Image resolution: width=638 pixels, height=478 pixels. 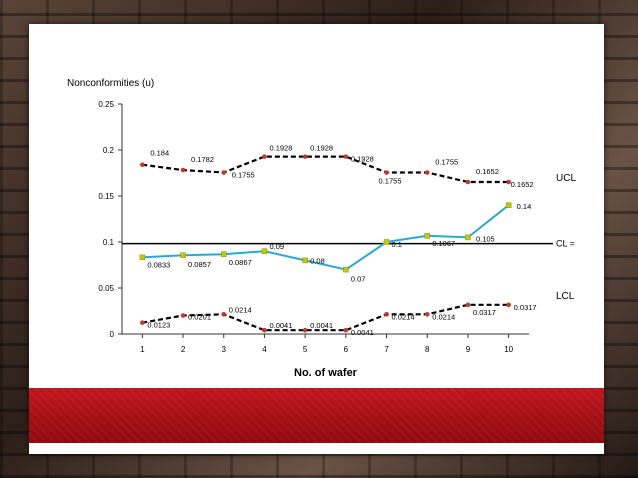 I want to click on data-label: 0.07, so click(x=358, y=279).